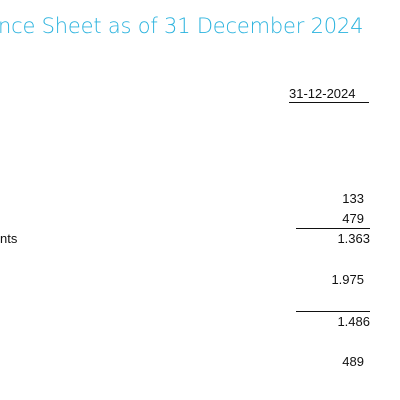 The height and width of the screenshot is (400, 400). I want to click on value-row-5-subtotal: 1.486, so click(333, 320).